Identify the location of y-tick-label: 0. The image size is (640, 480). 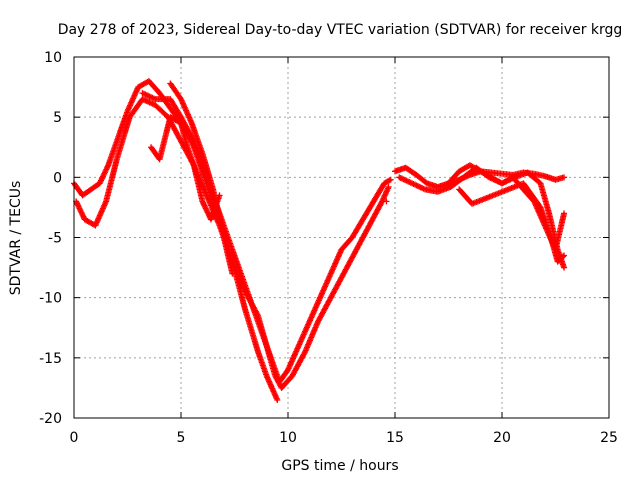
(57, 178).